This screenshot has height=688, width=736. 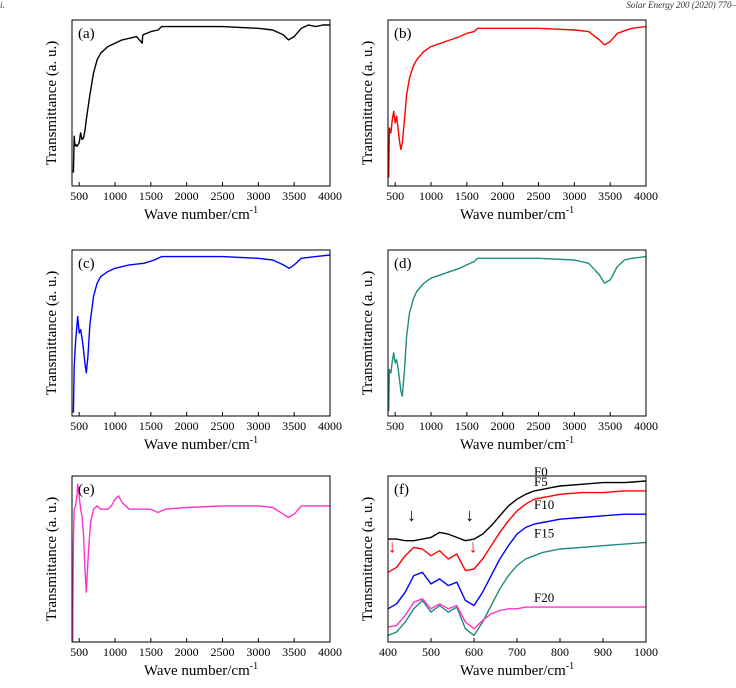 I want to click on panel-b-ylabel: Transmittance (a. u.), so click(x=368, y=103).